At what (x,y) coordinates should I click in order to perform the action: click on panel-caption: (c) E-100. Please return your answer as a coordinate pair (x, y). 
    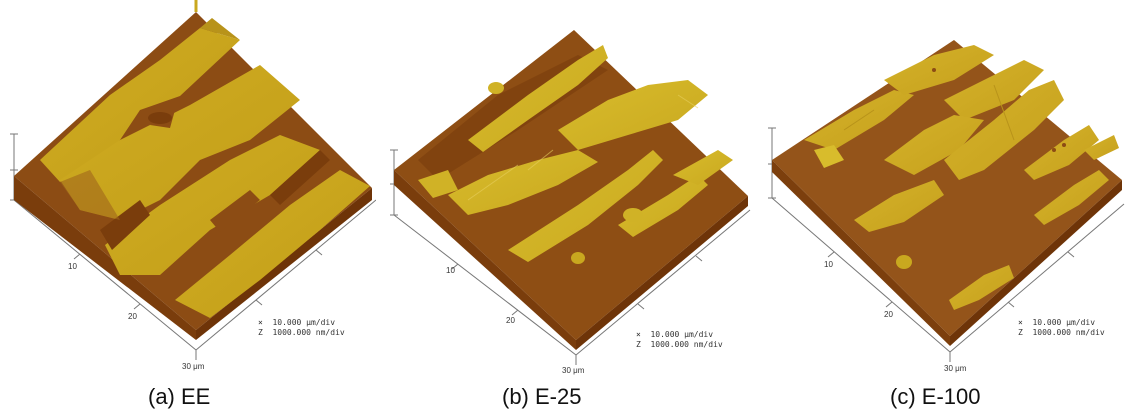
    Looking at the image, I should click on (935, 396).